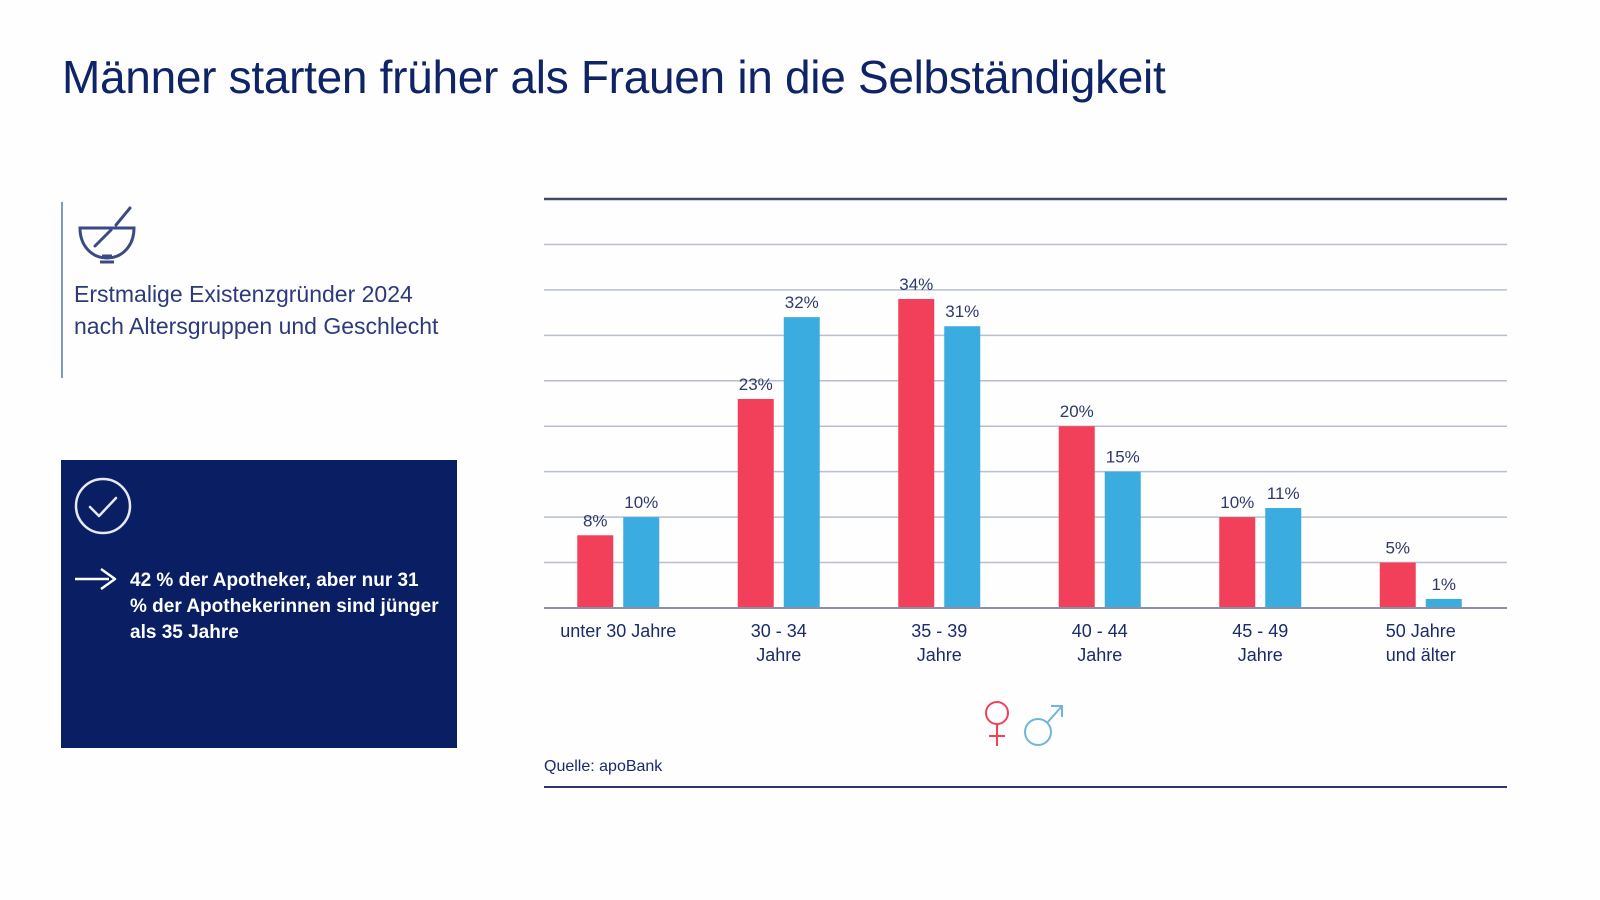 The image size is (1600, 900). Describe the element at coordinates (1100, 631) in the screenshot. I see `x-tick-label: 40 - 44` at that location.